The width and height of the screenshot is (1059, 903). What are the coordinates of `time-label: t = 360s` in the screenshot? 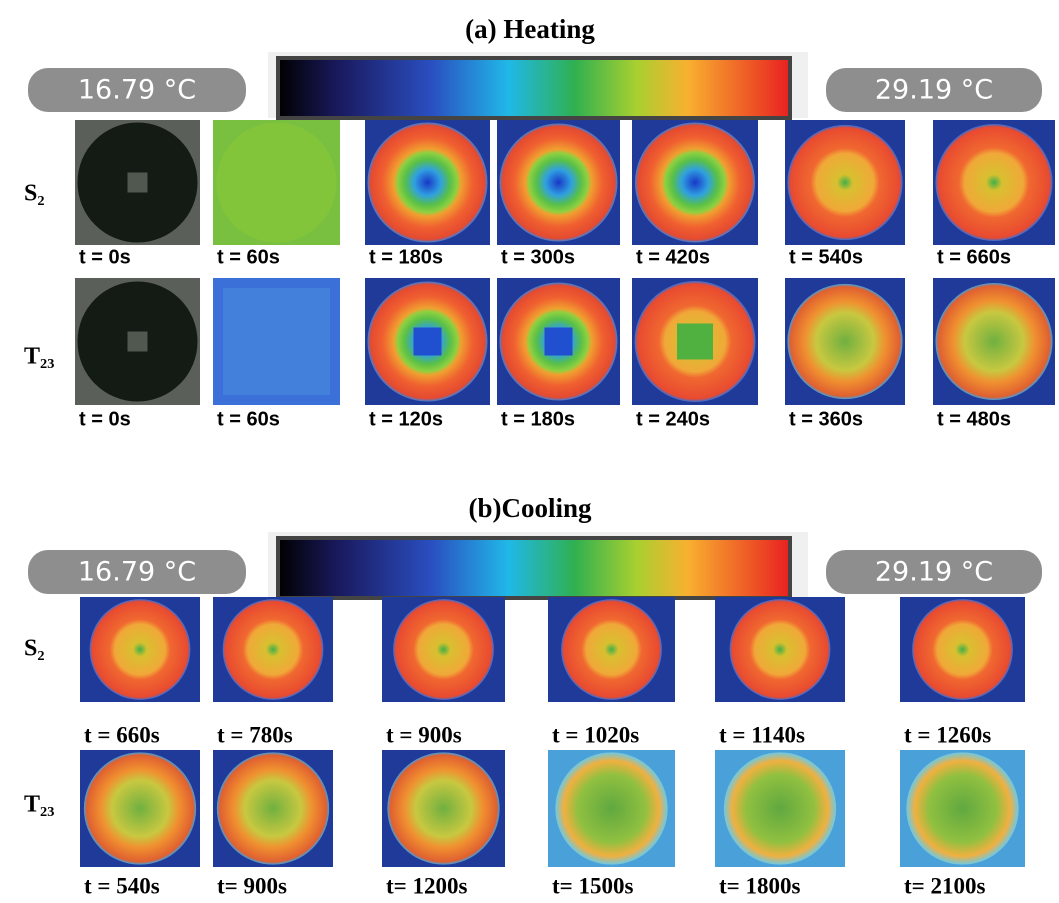 It's located at (826, 419).